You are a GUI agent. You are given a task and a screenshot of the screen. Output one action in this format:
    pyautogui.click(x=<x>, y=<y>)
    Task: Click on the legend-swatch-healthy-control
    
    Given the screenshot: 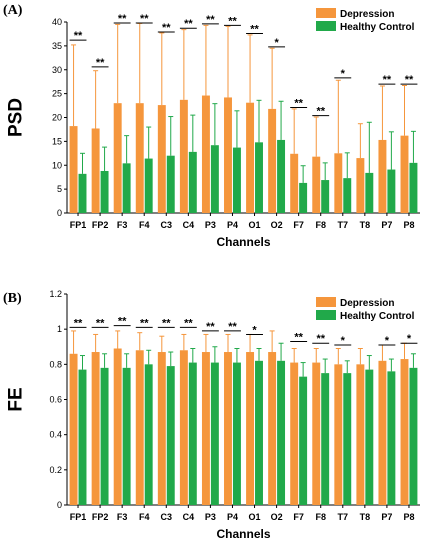 What is the action you would take?
    pyautogui.click(x=326, y=26)
    